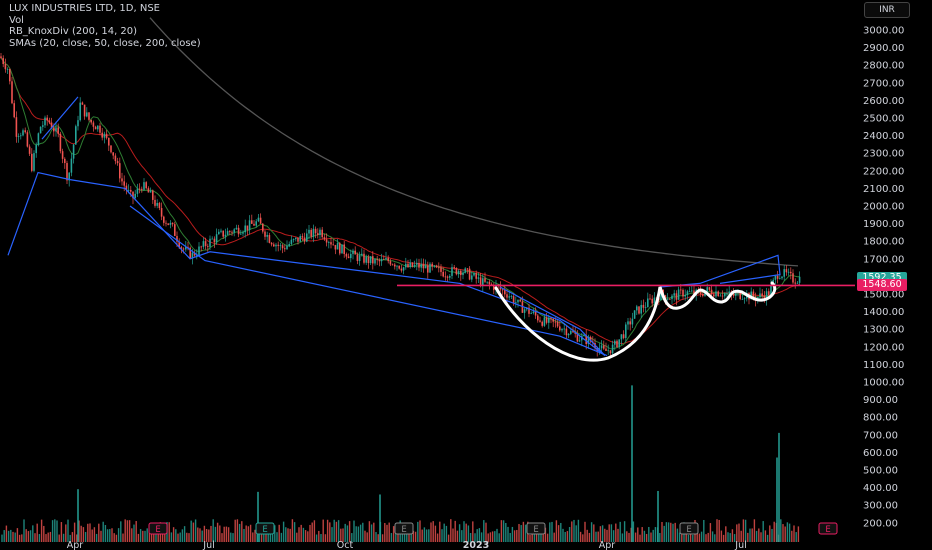 Image resolution: width=932 pixels, height=550 pixels. Describe the element at coordinates (407, 545) in the screenshot. I see `time-axis: Apr Jul Oct 2023 Apr Jul` at that location.